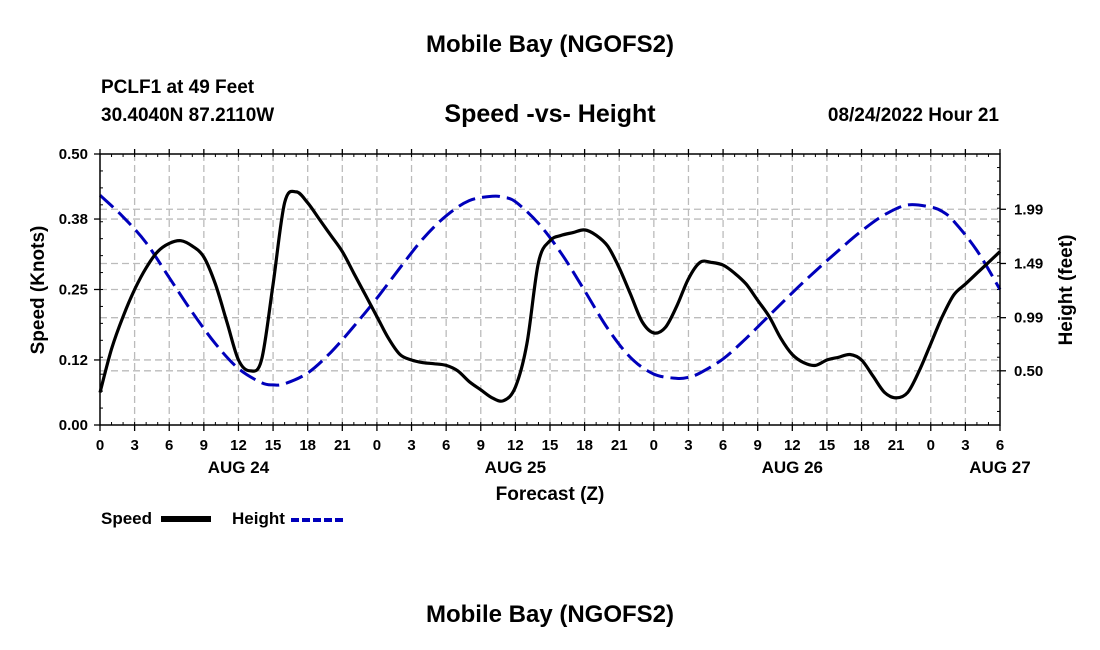  Describe the element at coordinates (73, 219) in the screenshot. I see `y-tick-label: 0.38` at that location.